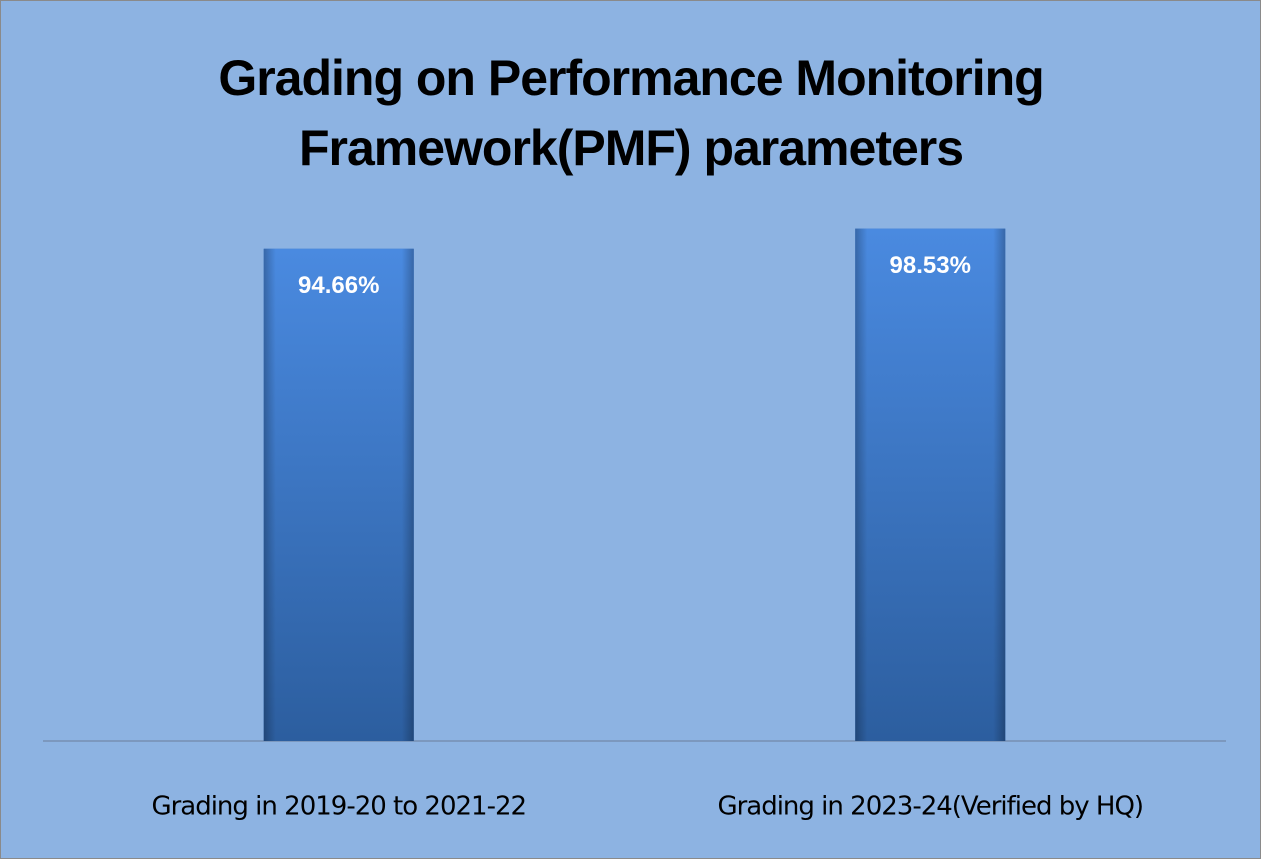 The image size is (1261, 859). What do you see at coordinates (338, 285) in the screenshot?
I see `data-label: 94.66%` at bounding box center [338, 285].